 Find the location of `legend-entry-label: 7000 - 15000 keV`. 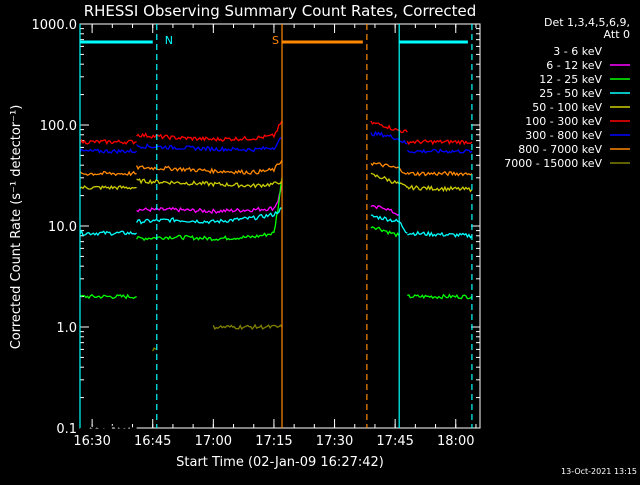

legend-entry-label: 7000 - 15000 keV is located at coordinates (553, 163).